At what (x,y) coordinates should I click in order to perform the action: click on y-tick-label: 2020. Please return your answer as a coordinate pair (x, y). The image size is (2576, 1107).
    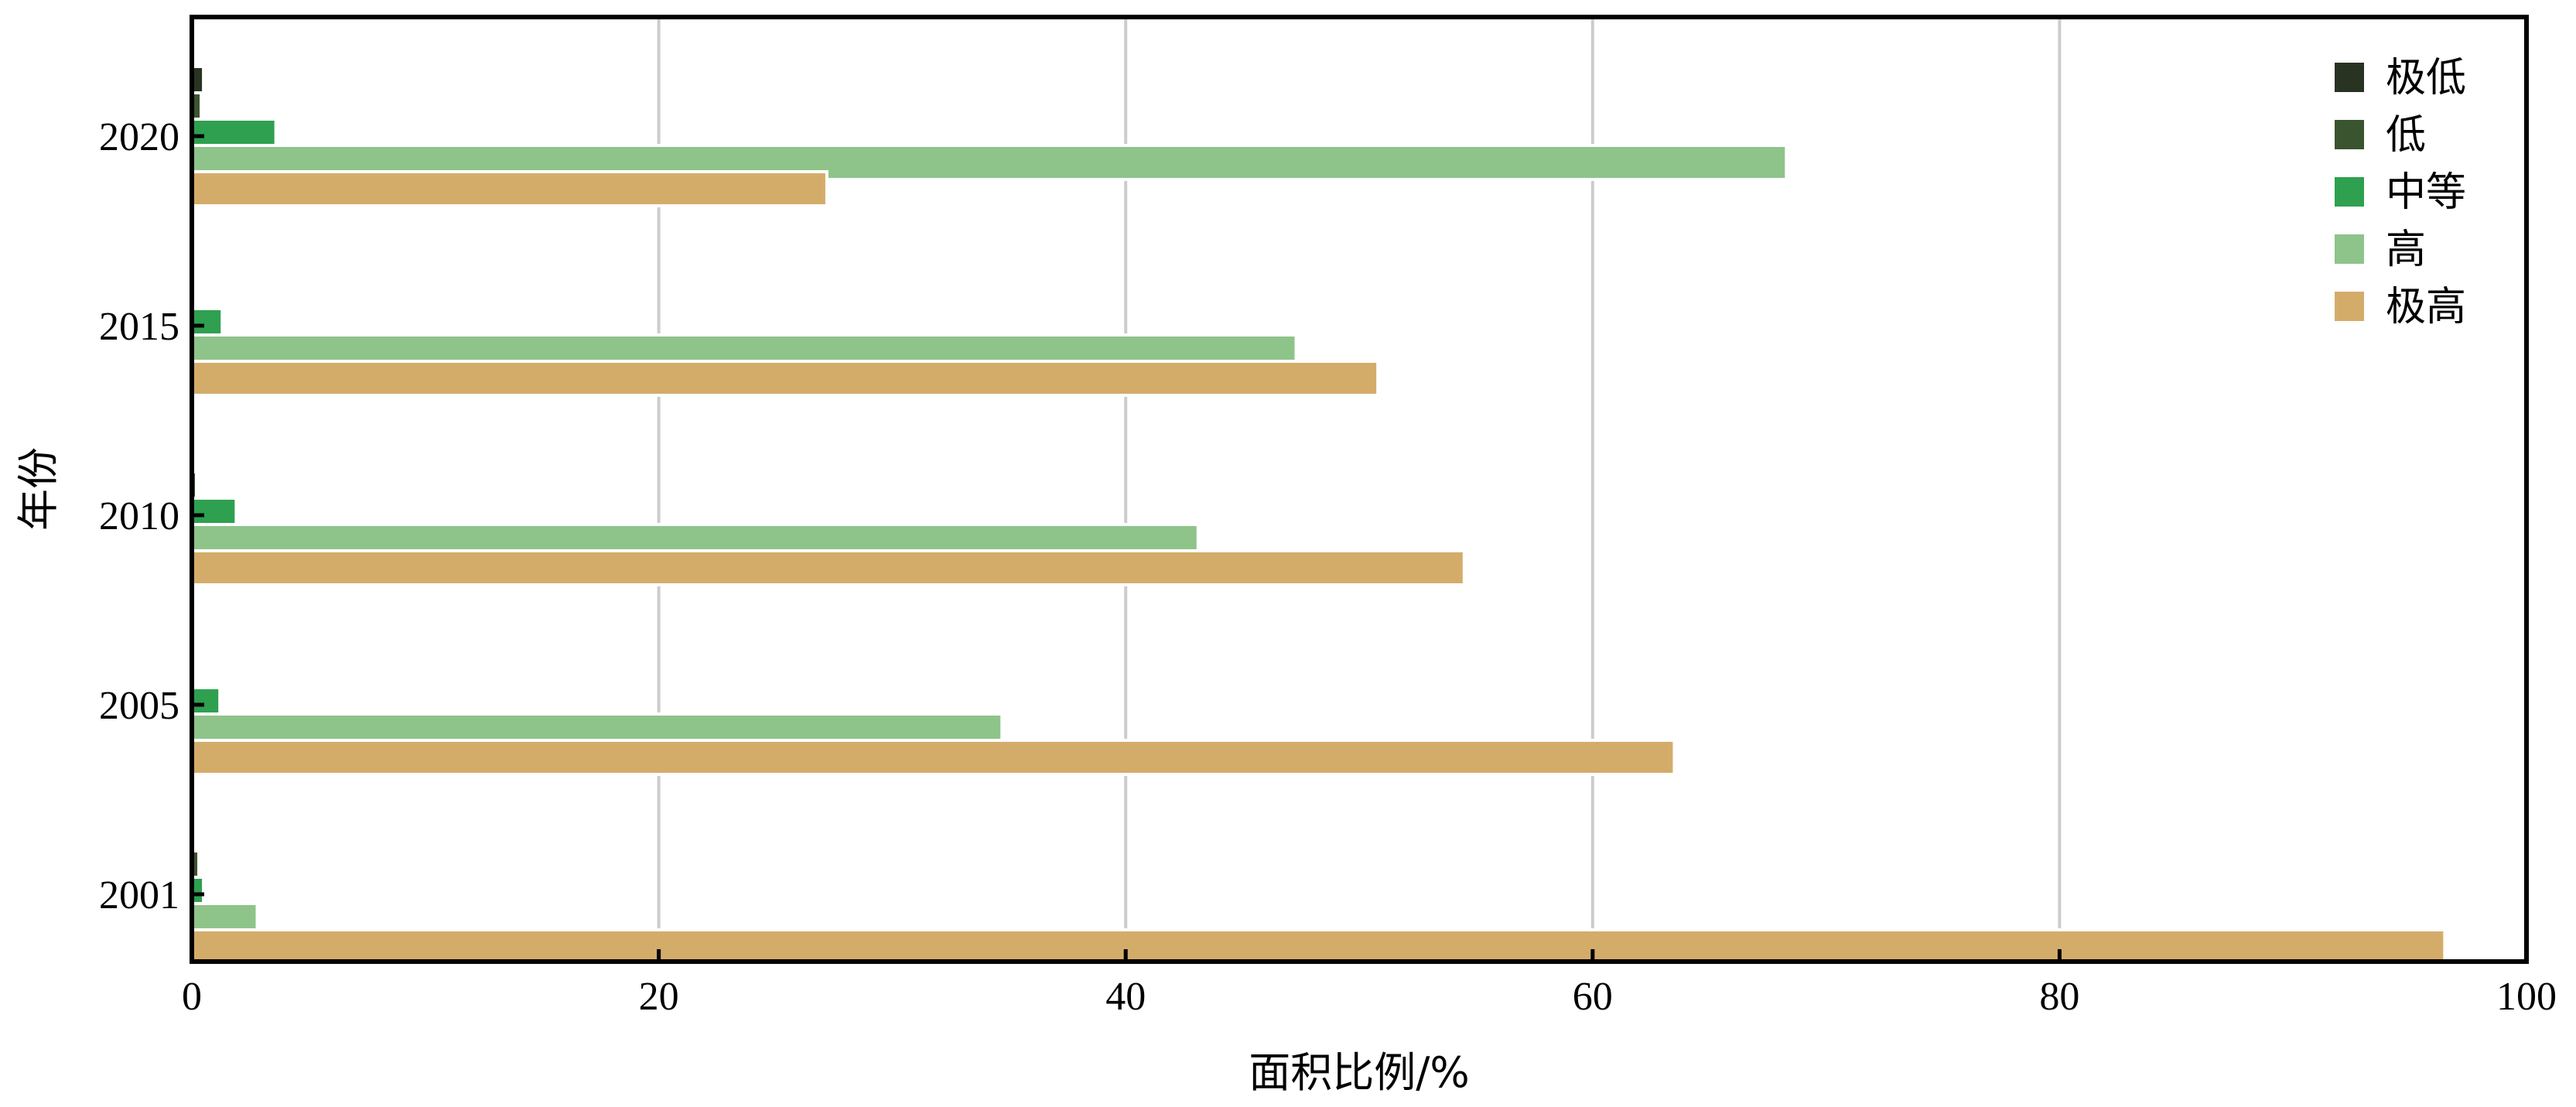
    Looking at the image, I should click on (139, 137).